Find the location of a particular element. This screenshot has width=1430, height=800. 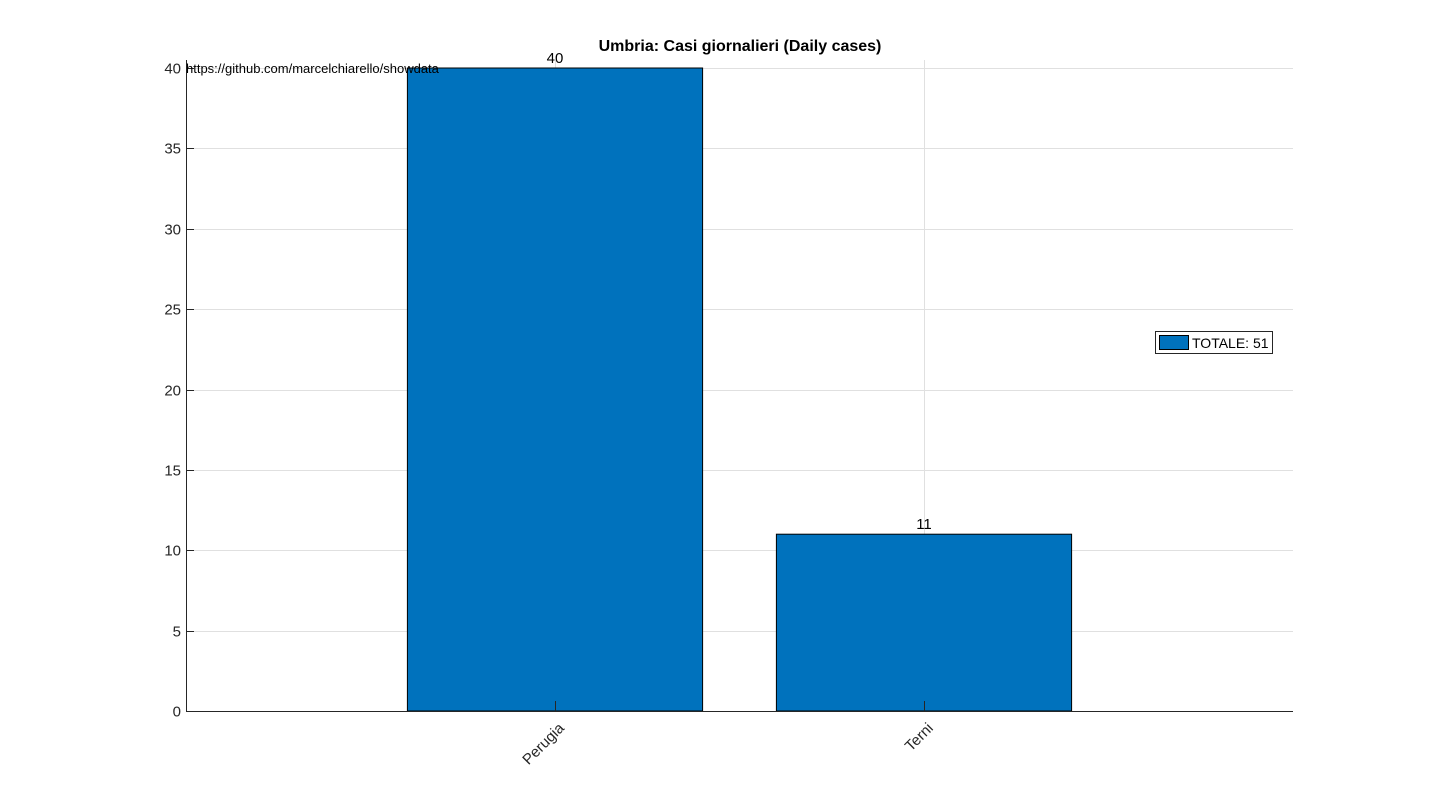

y-tick-label: 20 is located at coordinates (172, 391).